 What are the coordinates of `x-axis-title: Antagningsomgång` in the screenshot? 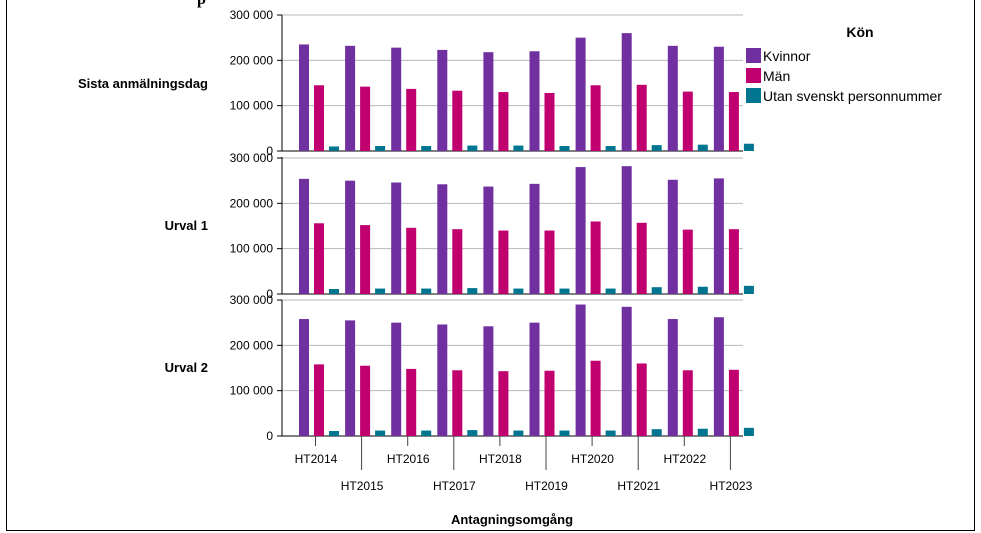 It's located at (512, 519).